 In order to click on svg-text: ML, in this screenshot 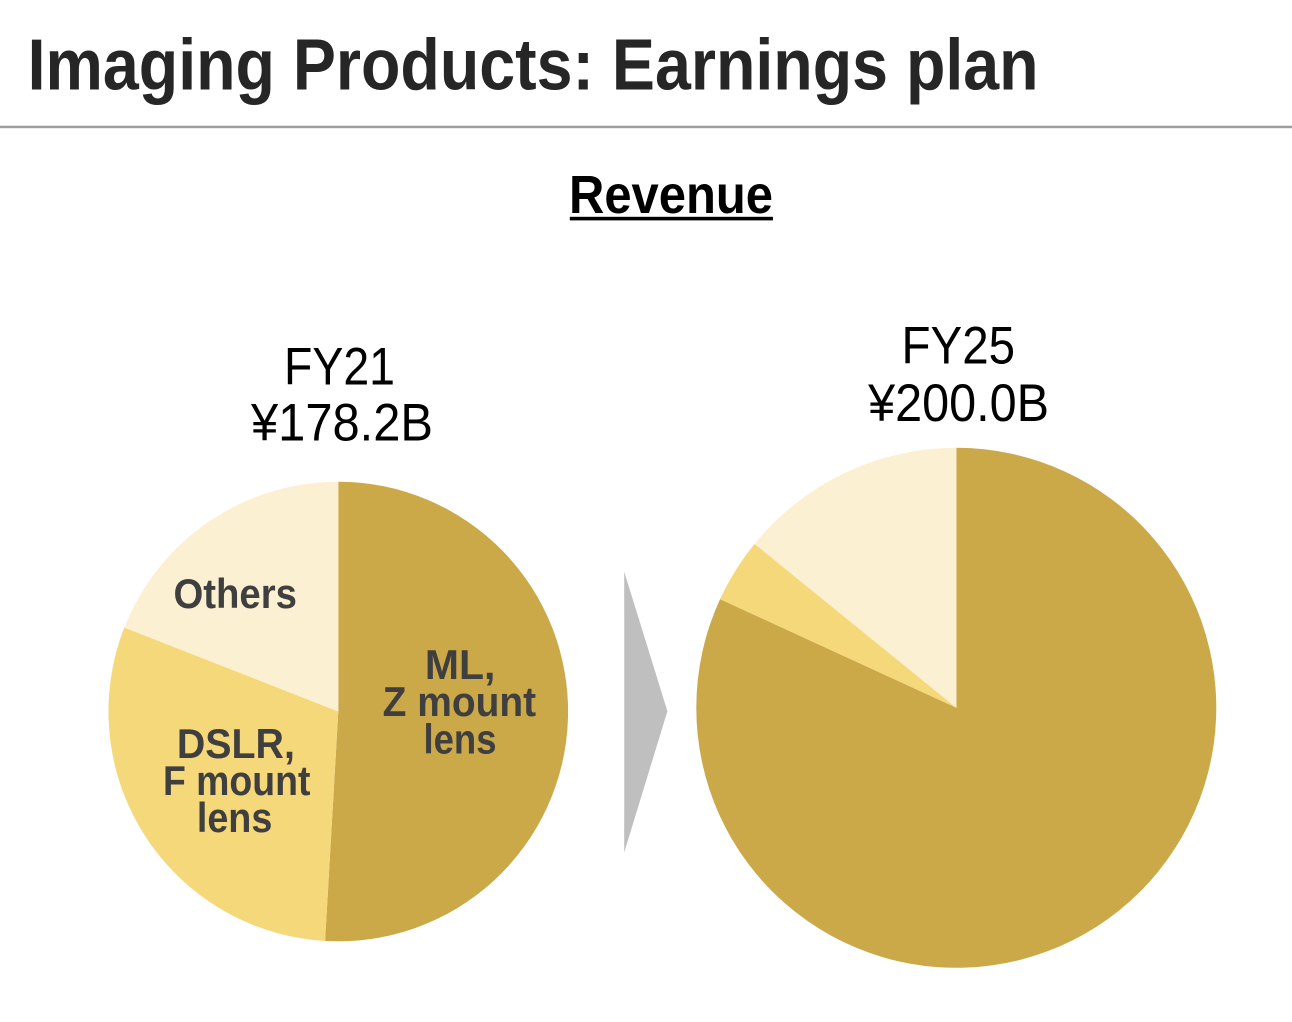, I will do `click(460, 664)`.